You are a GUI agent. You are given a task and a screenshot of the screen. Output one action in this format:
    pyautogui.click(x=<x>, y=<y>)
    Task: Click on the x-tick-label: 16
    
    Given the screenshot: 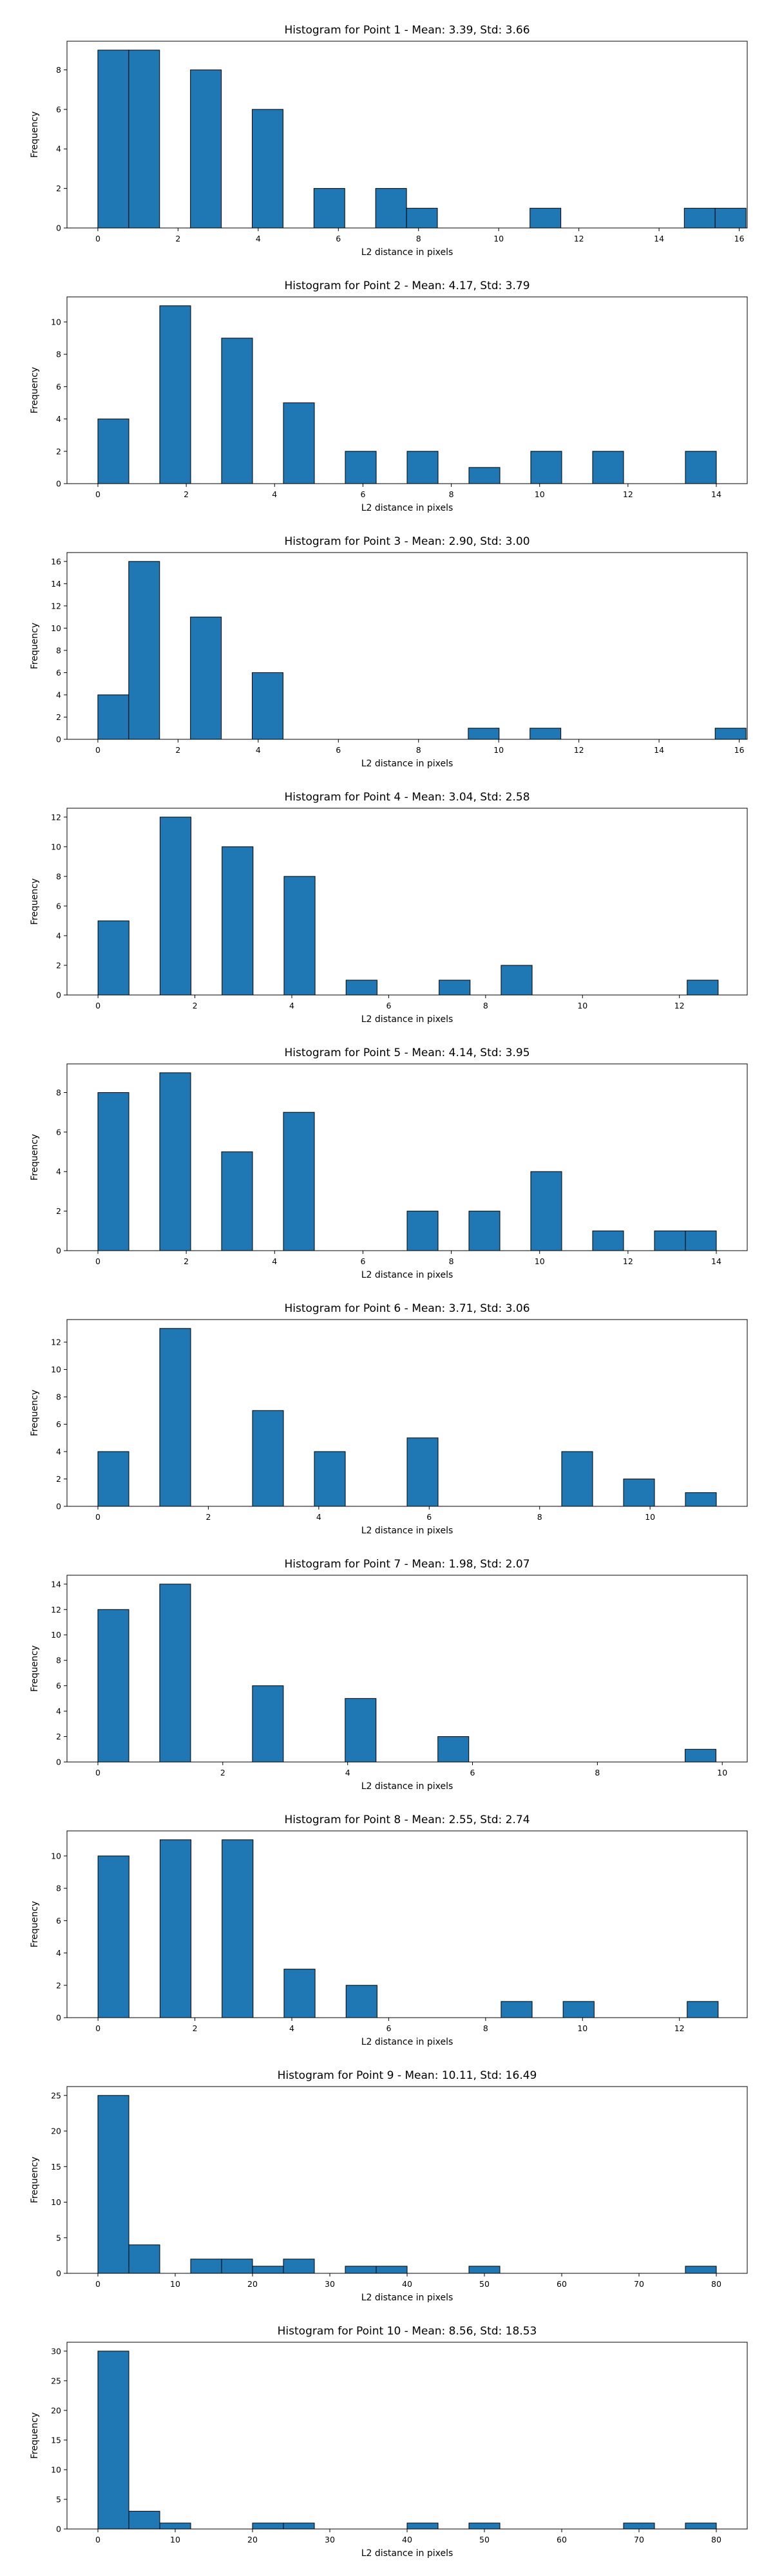 What is the action you would take?
    pyautogui.click(x=739, y=239)
    